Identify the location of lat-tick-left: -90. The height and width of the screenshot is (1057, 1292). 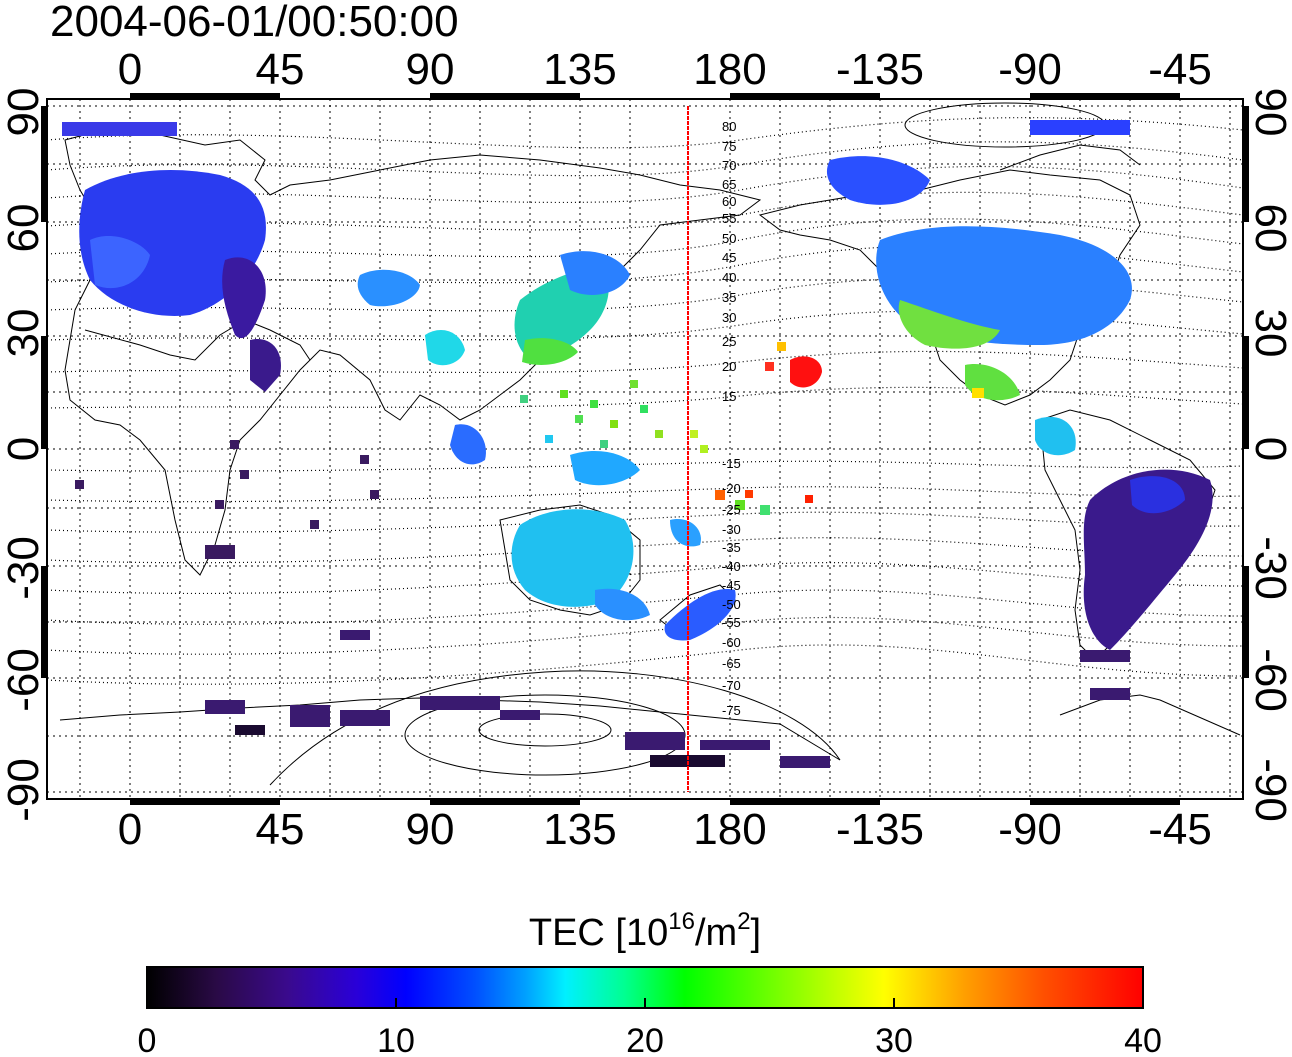
(24, 790).